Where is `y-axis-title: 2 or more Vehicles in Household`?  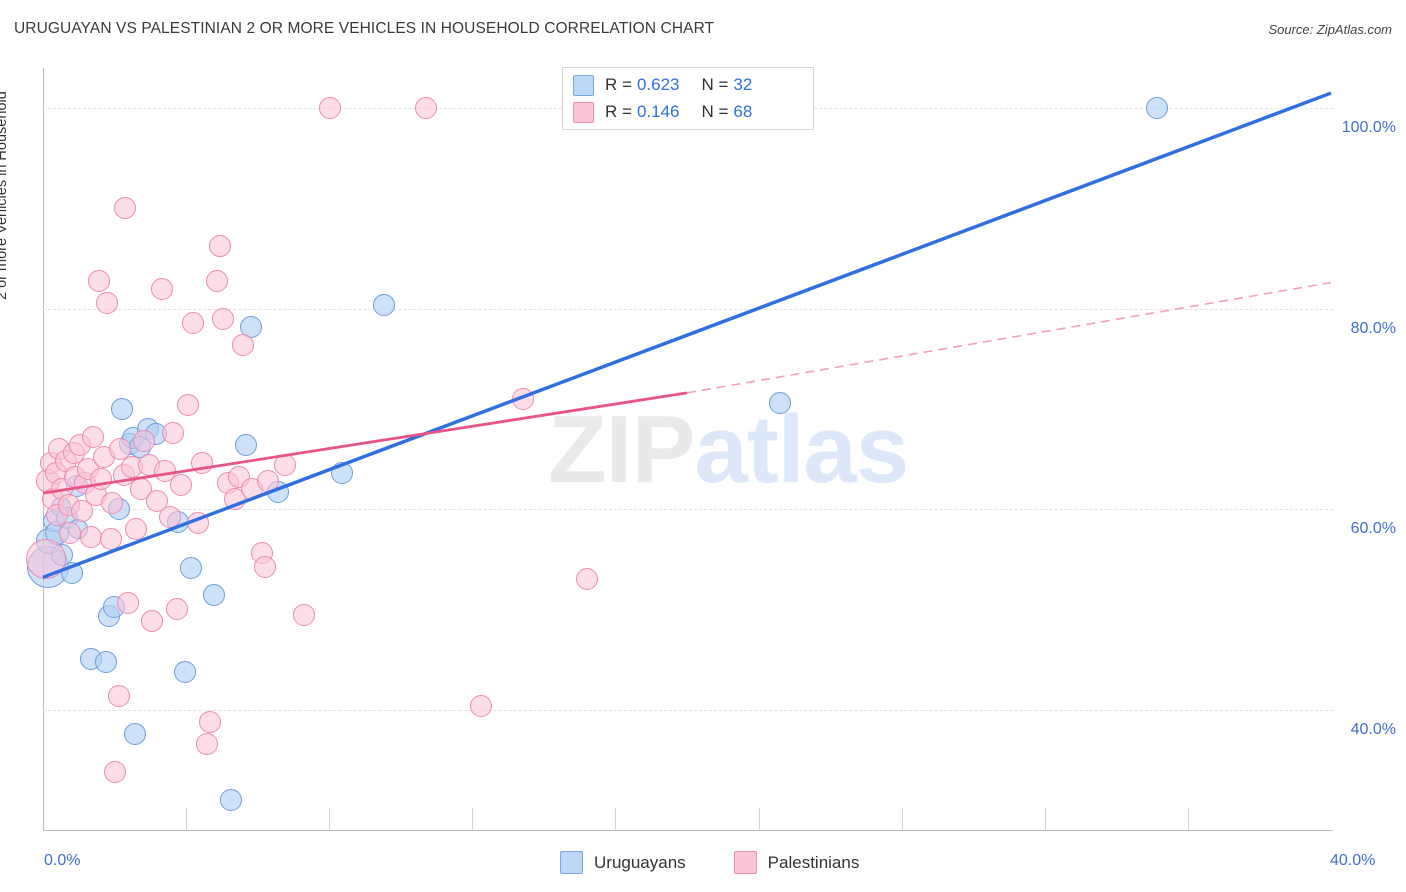
y-axis-title: 2 or more Vehicles in Household is located at coordinates (5, 195).